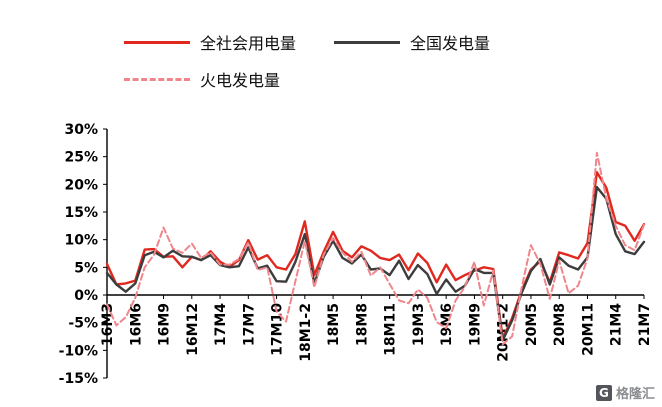 The width and height of the screenshot is (662, 407). What do you see at coordinates (603, 392) in the screenshot?
I see `gelonghui-logo-icon: G` at bounding box center [603, 392].